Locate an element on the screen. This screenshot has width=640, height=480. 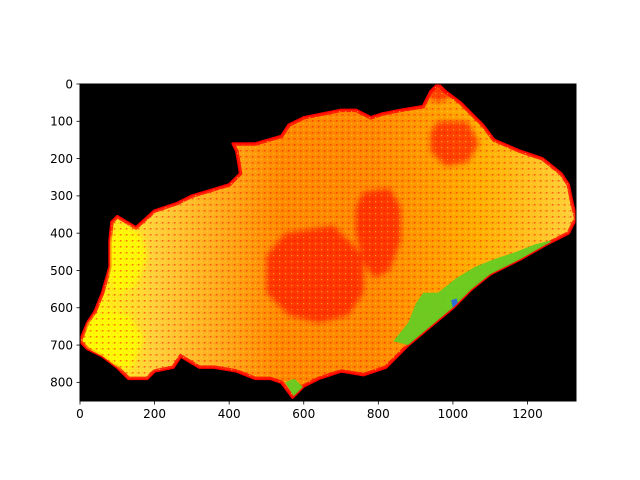
x-tick-label-2: 400 is located at coordinates (229, 414).